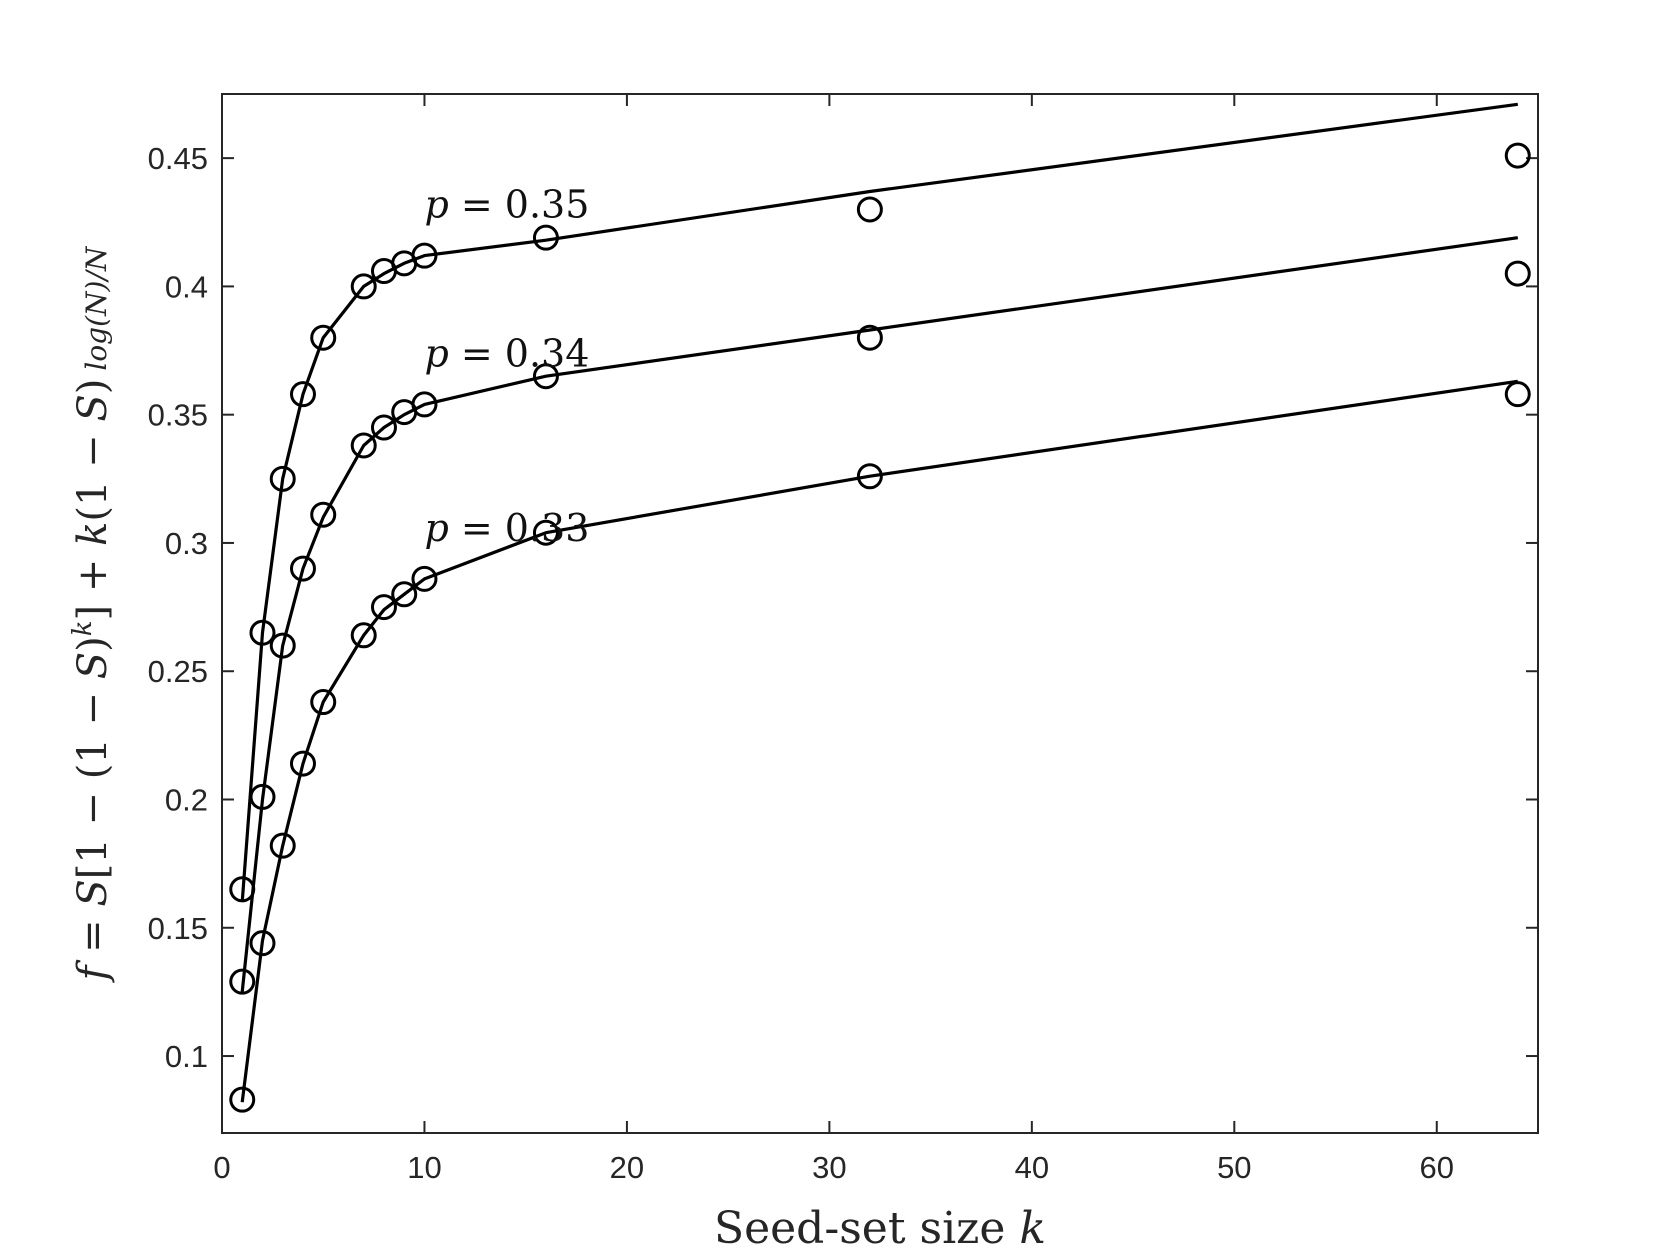  I want to click on annotation-value: = 0.35, so click(519, 205).